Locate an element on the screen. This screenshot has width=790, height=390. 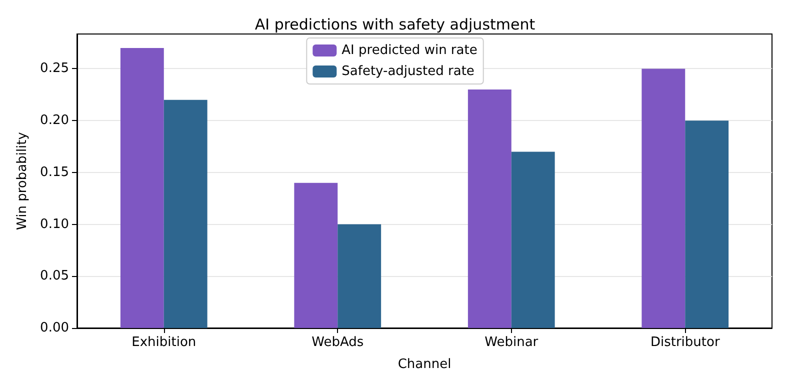
x-tick-label: WebAds is located at coordinates (338, 342).